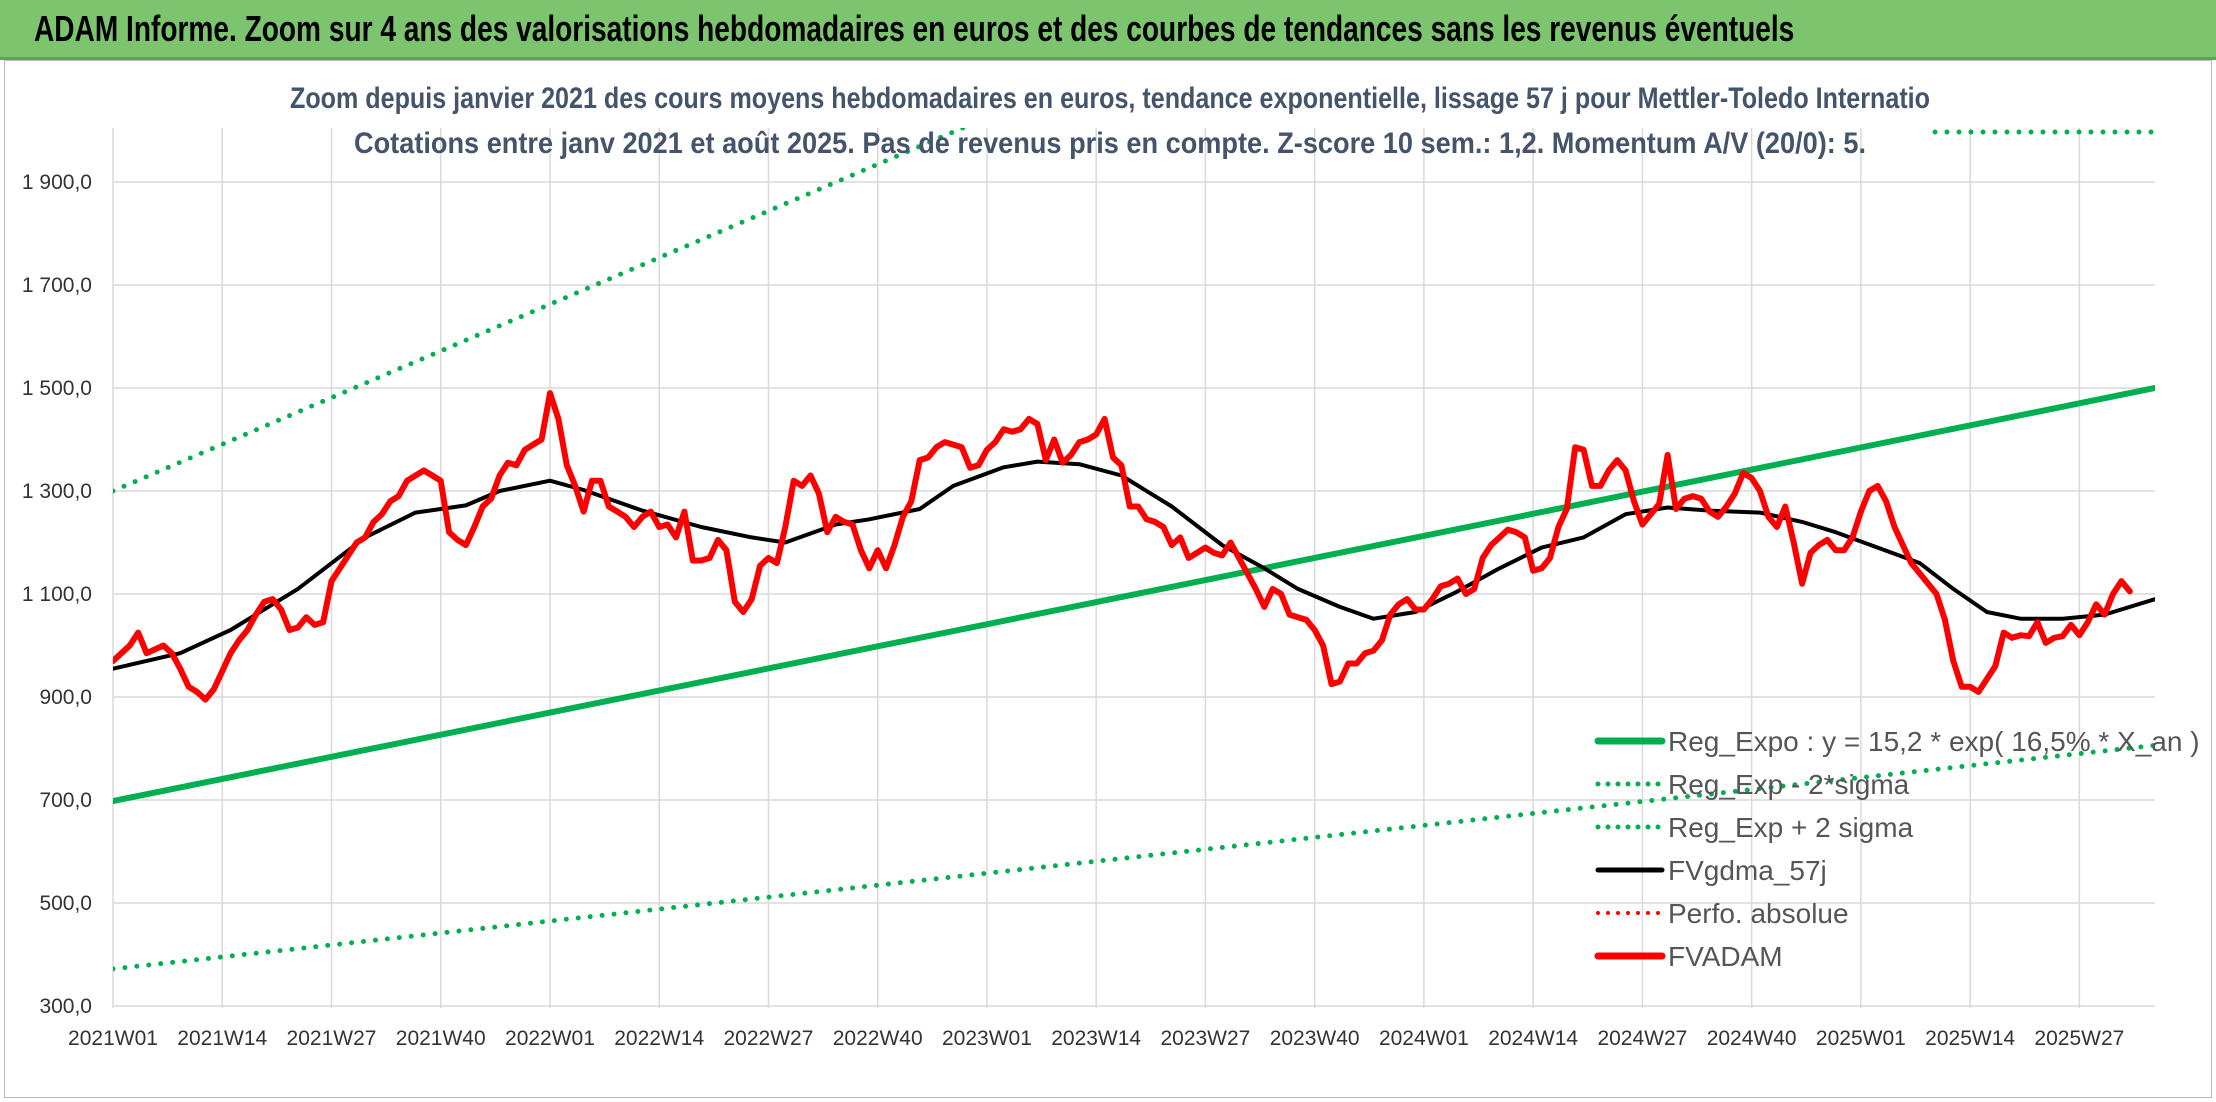 The height and width of the screenshot is (1102, 2216). Describe the element at coordinates (541, 311) in the screenshot. I see `series-line-reg-exp-2-sigma` at that location.